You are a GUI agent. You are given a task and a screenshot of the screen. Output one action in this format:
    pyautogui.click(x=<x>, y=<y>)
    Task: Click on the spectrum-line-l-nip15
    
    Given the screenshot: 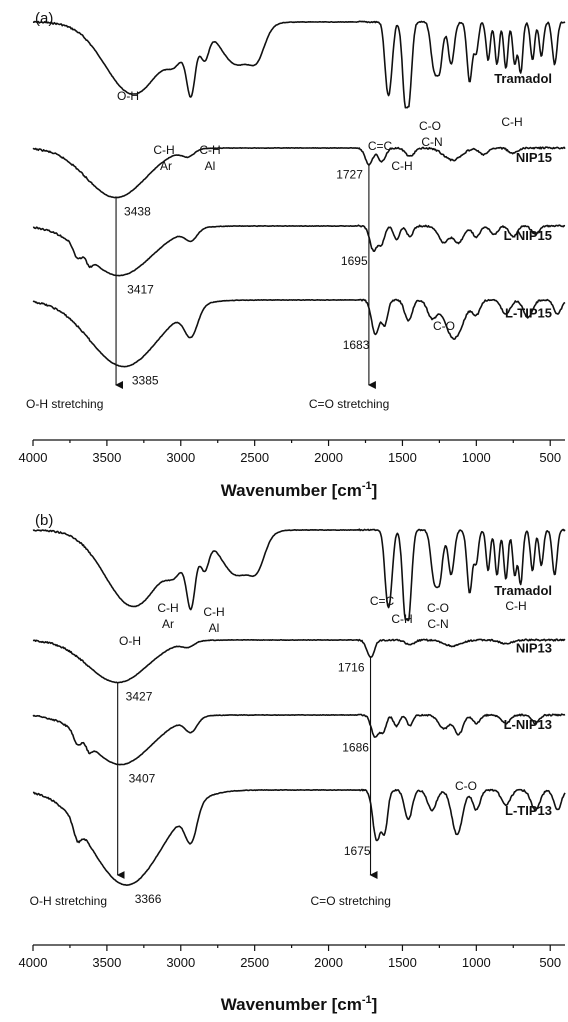 What is the action you would take?
    pyautogui.click(x=299, y=250)
    